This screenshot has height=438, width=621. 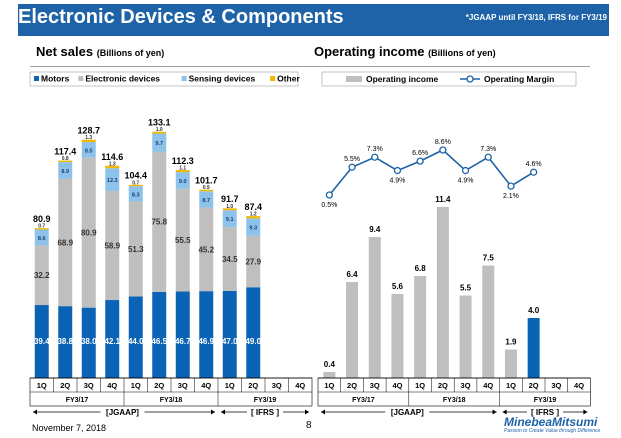 I want to click on page-title: Electronic Devices & Components, so click(x=181, y=17).